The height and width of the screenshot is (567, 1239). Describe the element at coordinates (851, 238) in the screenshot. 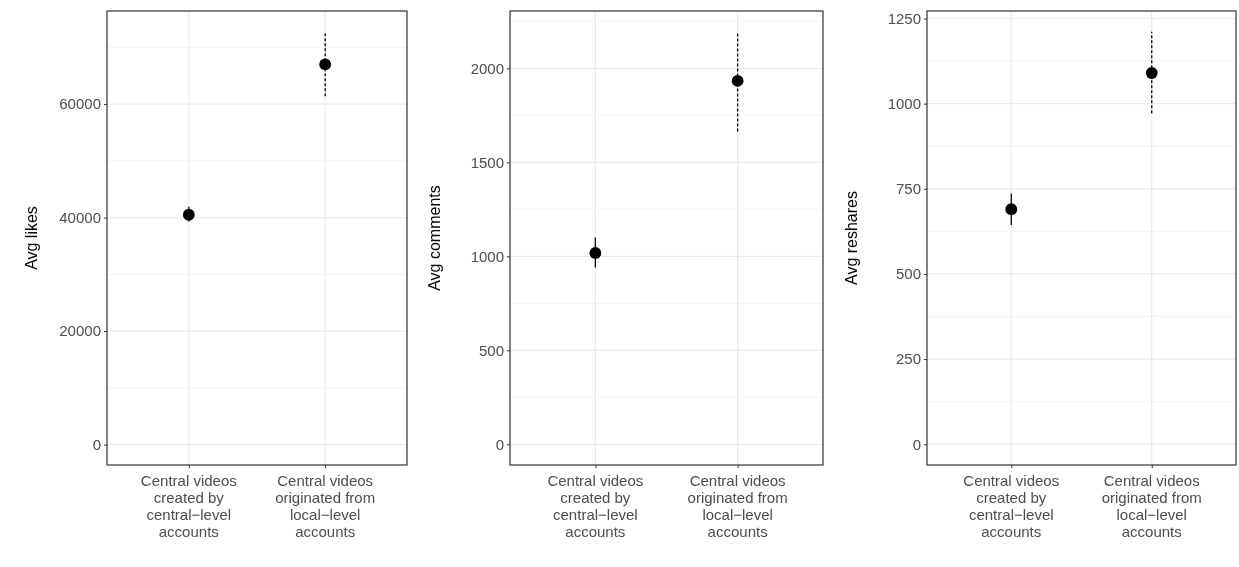

I see `y-axis-title: Avg reshares` at that location.